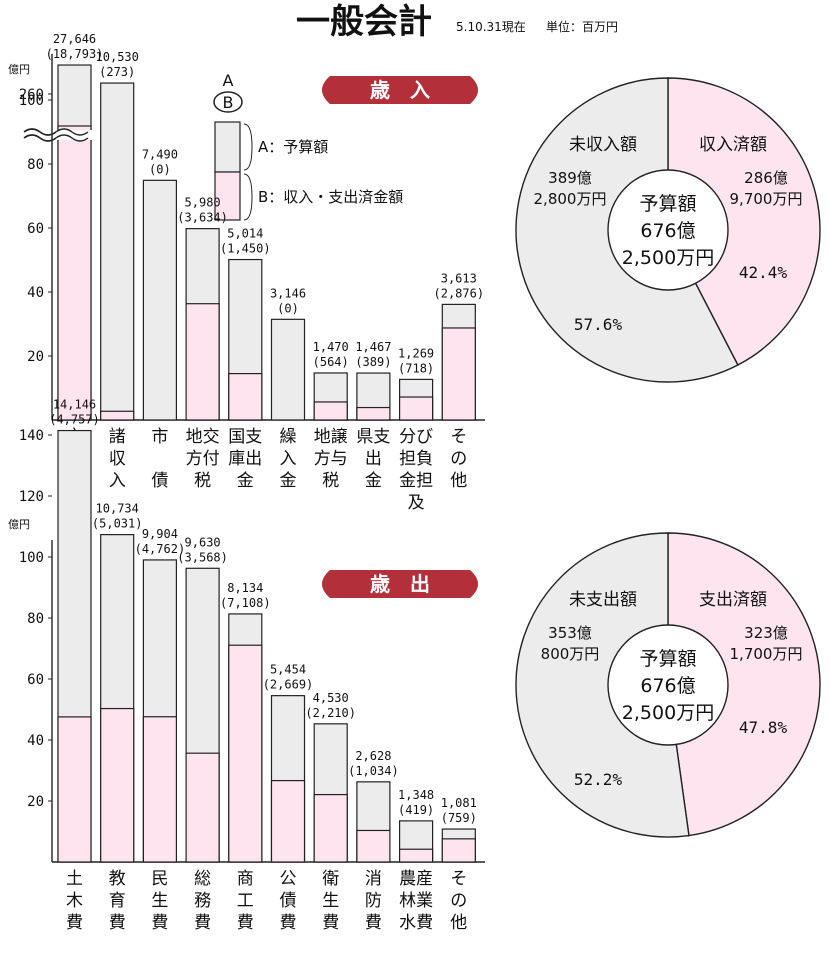  What do you see at coordinates (245, 588) in the screenshot?
I see `expenditure-label-budget: 8,134` at bounding box center [245, 588].